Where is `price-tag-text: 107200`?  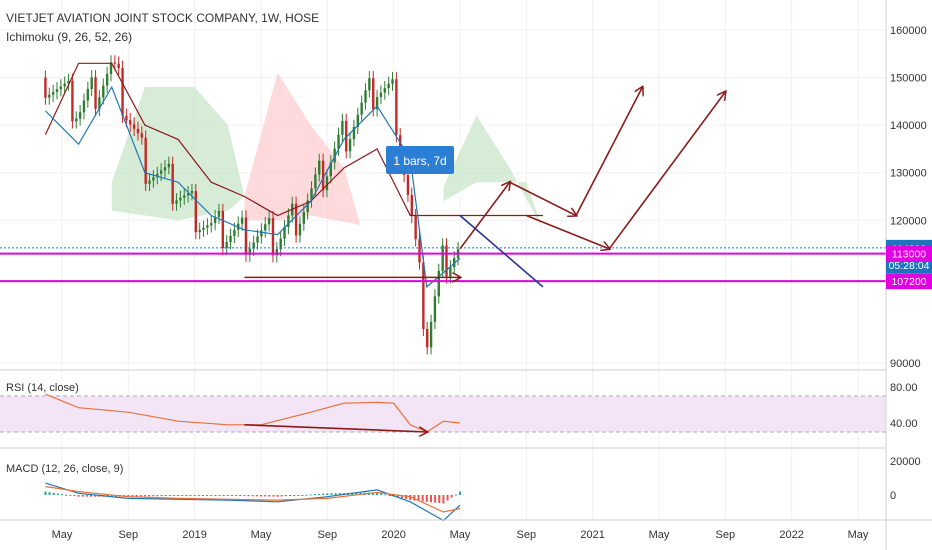 price-tag-text: 107200 is located at coordinates (908, 282).